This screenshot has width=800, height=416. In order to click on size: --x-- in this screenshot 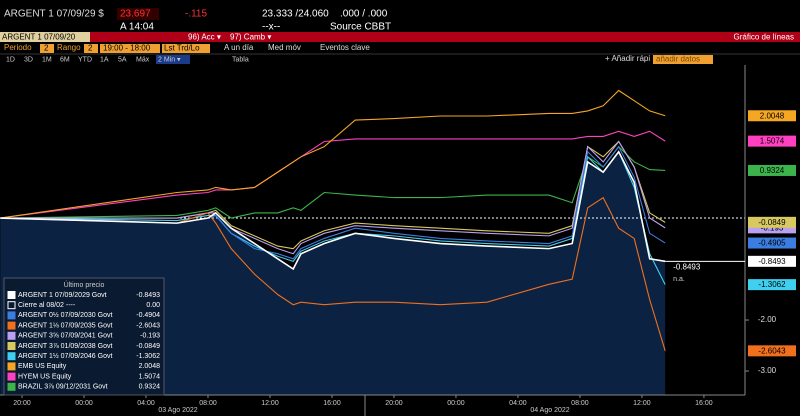, I will do `click(271, 27)`.